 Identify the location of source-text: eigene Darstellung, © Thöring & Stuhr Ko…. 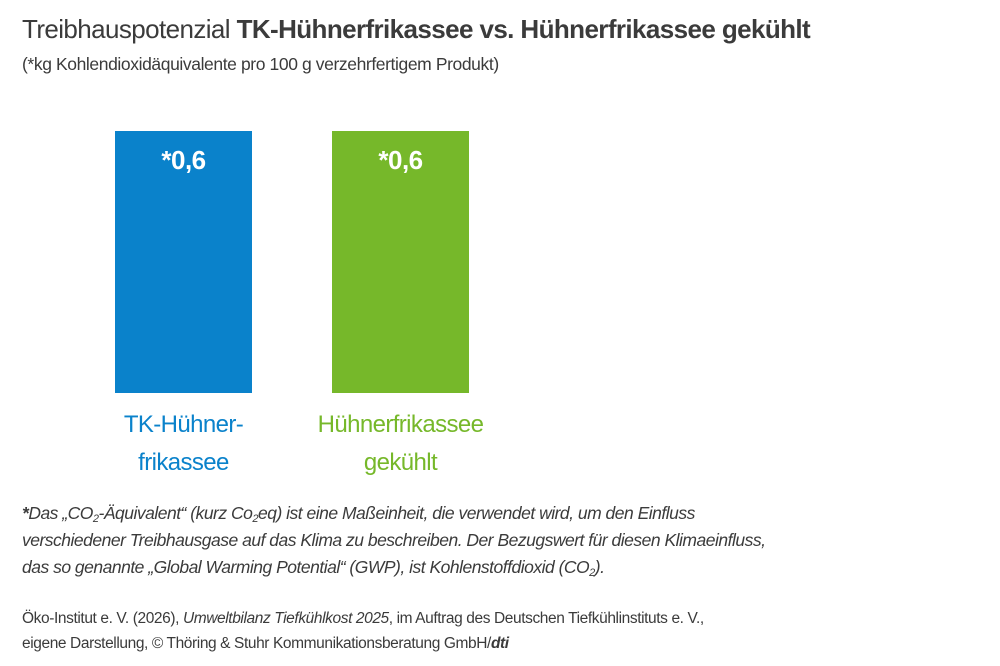
(256, 643).